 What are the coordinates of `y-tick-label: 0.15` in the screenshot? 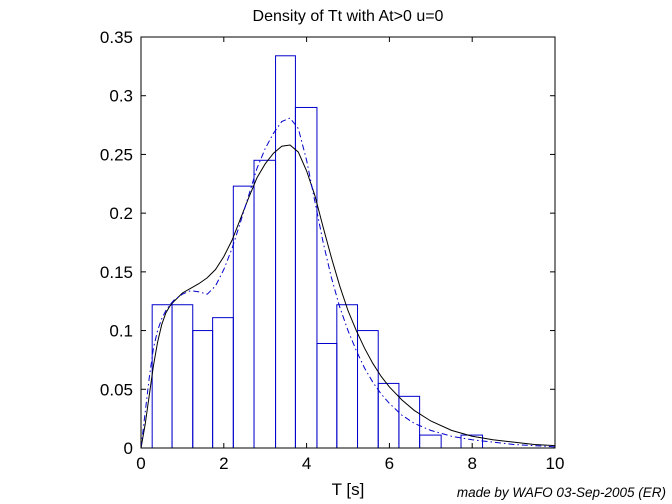 It's located at (116, 272).